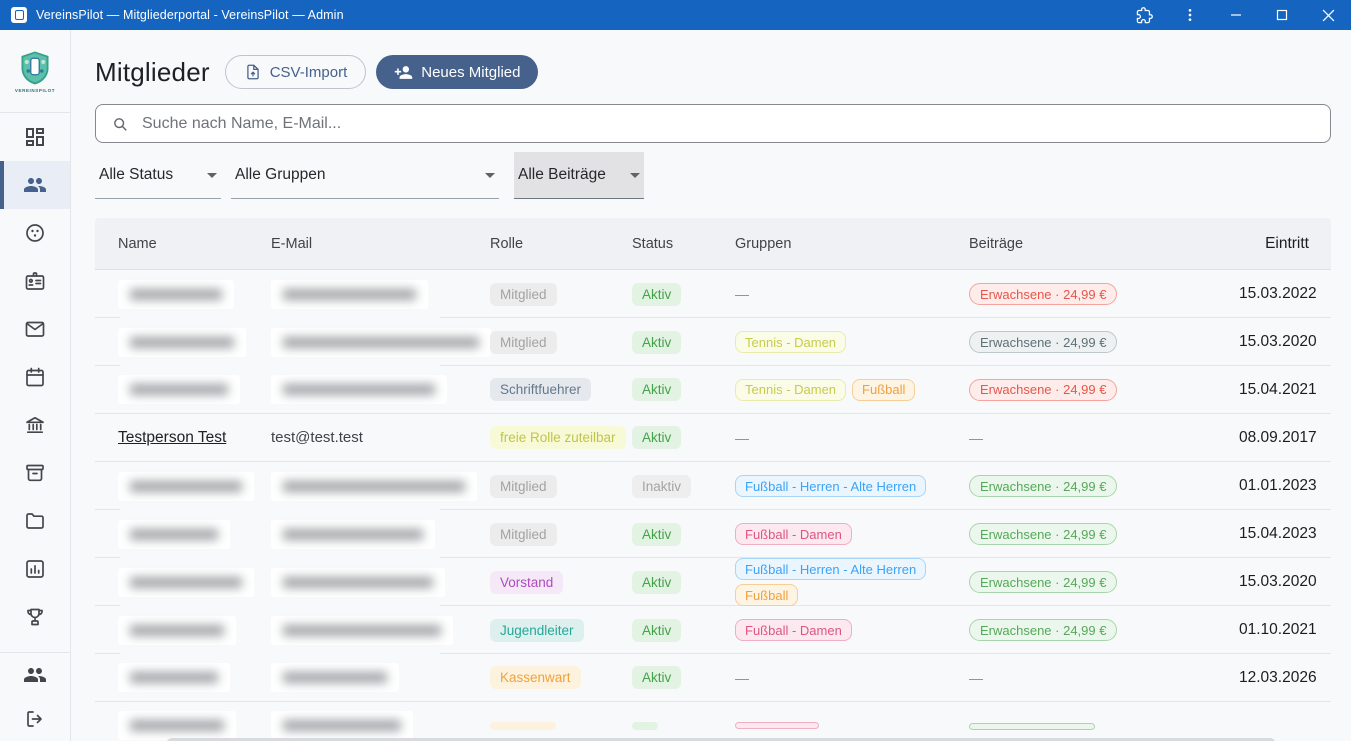 The image size is (1351, 741). I want to click on filter-status-select: Alle Status, so click(158, 175).